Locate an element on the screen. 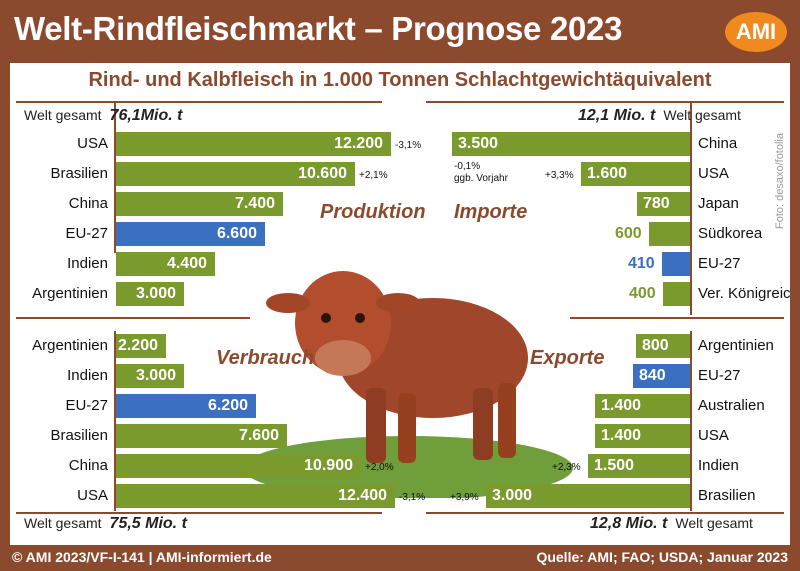 Image resolution: width=800 pixels, height=571 pixels. produktion-category-1: Brasilien is located at coordinates (79, 173).